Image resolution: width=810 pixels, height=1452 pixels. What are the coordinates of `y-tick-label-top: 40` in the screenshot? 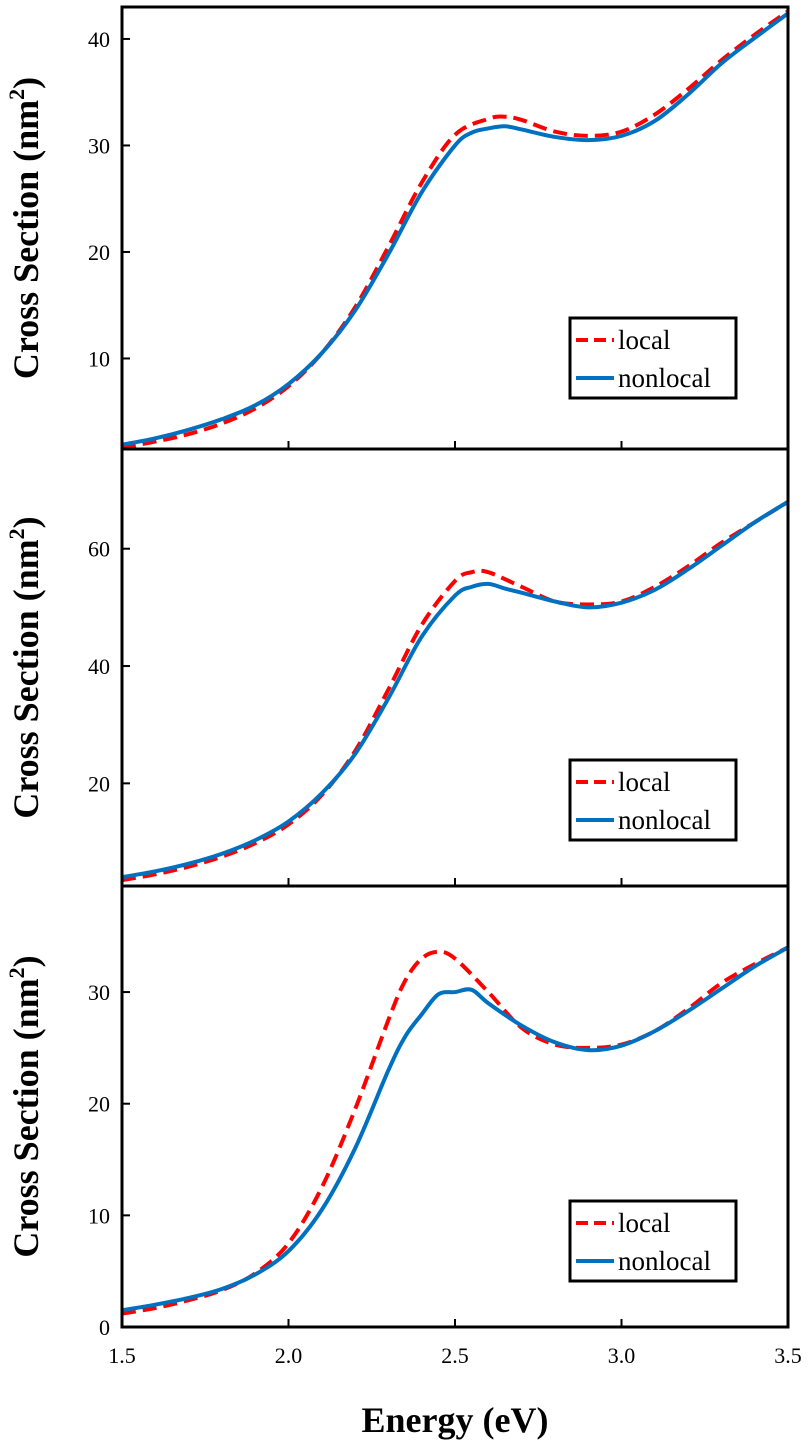 It's located at (99, 39).